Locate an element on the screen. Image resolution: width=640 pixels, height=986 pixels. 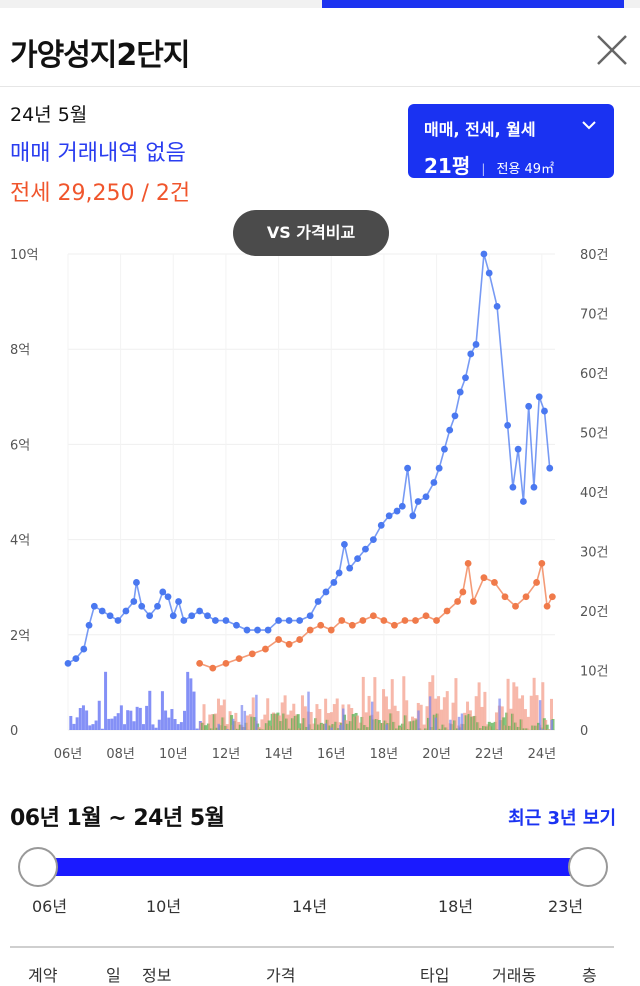
recent-3-years-link: 최근 3년 보기 is located at coordinates (562, 817).